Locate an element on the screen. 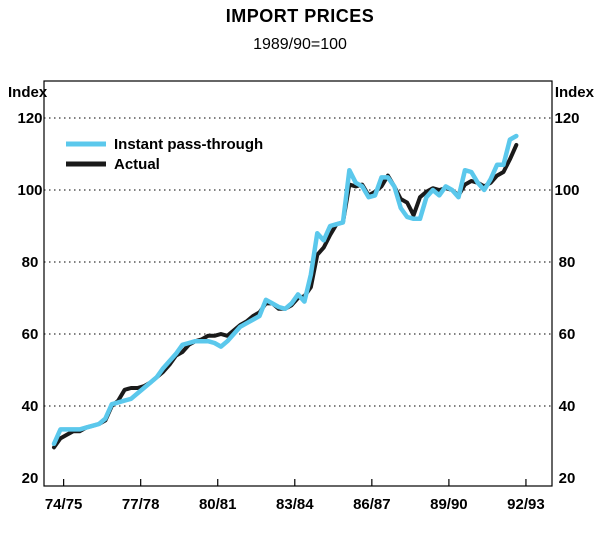 The width and height of the screenshot is (600, 533). y-axis-label-right: Index is located at coordinates (575, 92).